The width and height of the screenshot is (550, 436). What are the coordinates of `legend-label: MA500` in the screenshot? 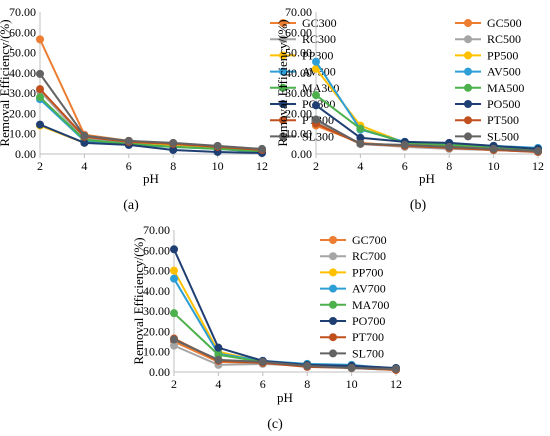 It's located at (505, 88).